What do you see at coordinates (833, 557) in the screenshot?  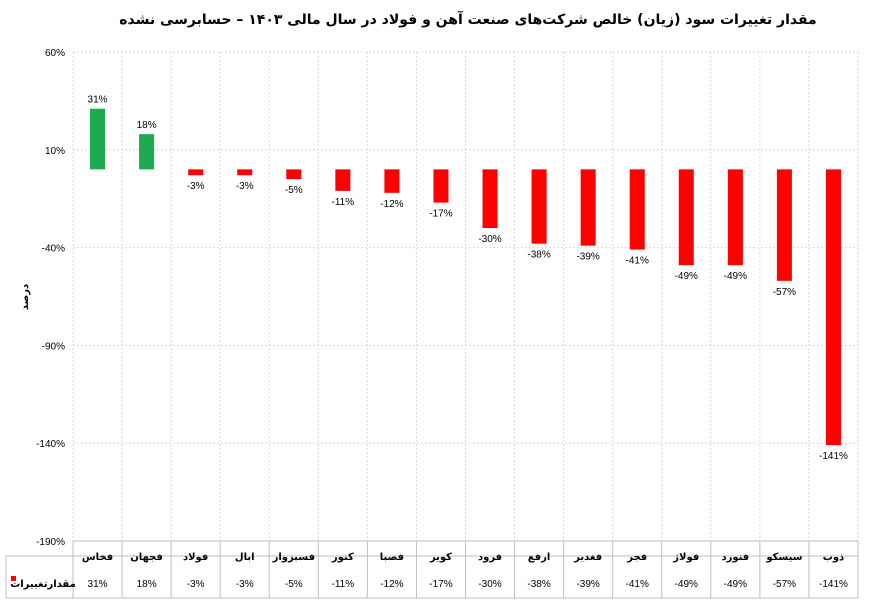 I see `x-tick-label: ذوب` at bounding box center [833, 557].